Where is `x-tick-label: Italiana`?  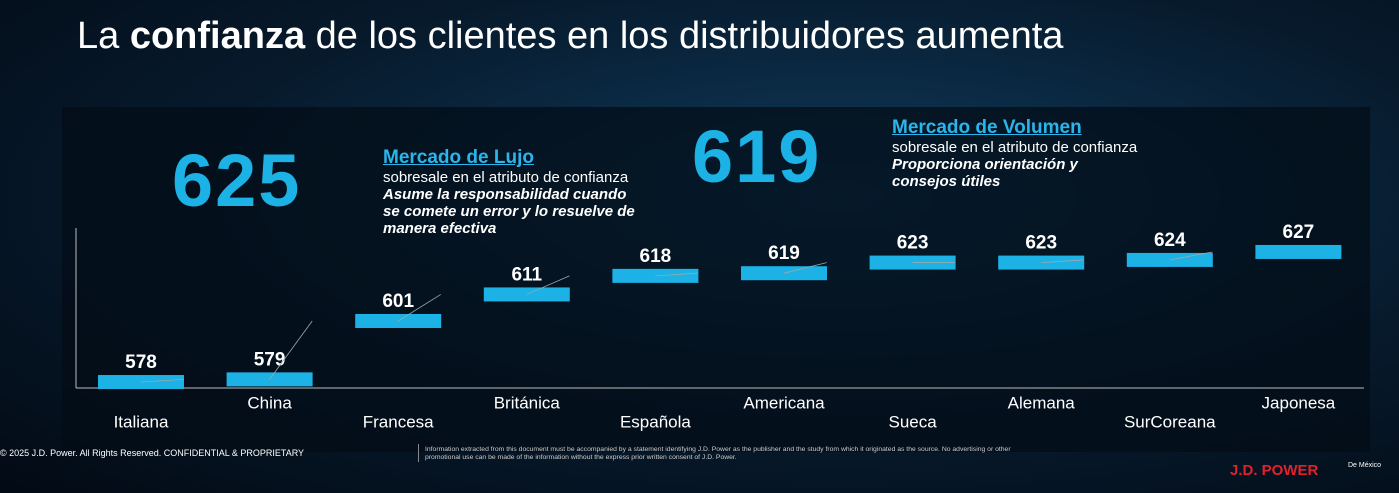
x-tick-label: Italiana is located at coordinates (141, 421).